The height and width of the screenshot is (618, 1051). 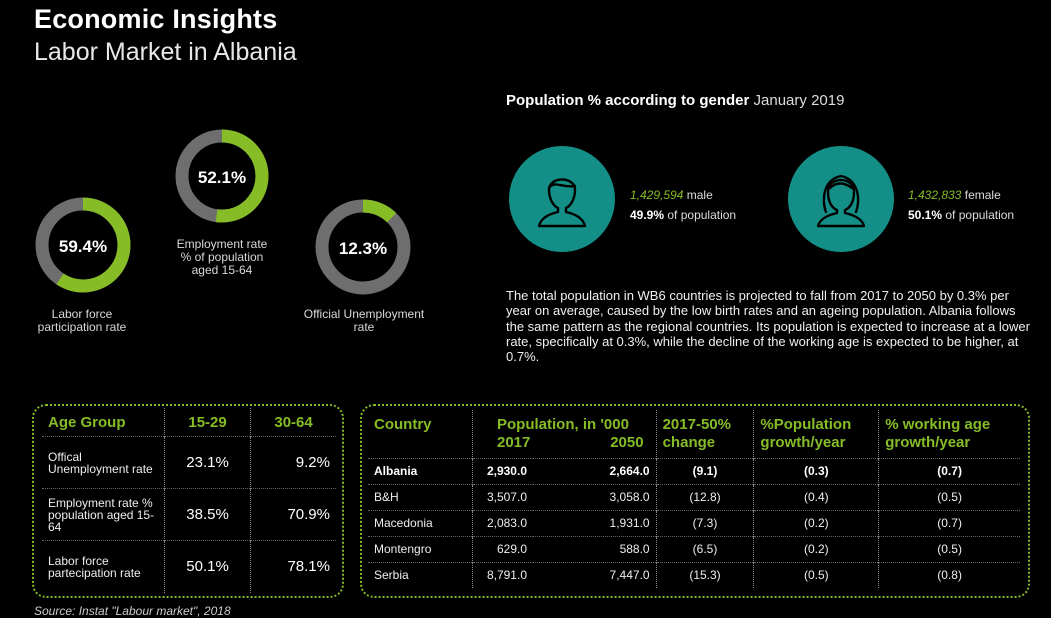 What do you see at coordinates (222, 257) in the screenshot?
I see `donut-label-employment: Employment rate% of population aged 15-64` at bounding box center [222, 257].